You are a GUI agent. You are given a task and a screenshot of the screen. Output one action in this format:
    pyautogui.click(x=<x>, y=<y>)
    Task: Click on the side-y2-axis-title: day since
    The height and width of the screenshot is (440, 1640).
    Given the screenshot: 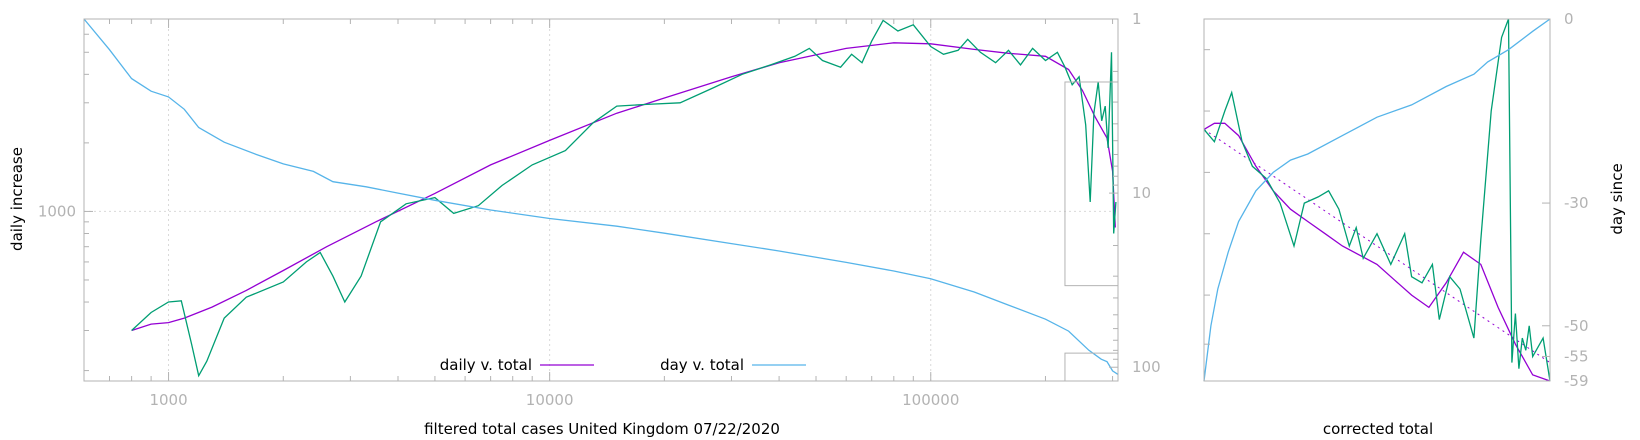 What is the action you would take?
    pyautogui.click(x=1617, y=198)
    